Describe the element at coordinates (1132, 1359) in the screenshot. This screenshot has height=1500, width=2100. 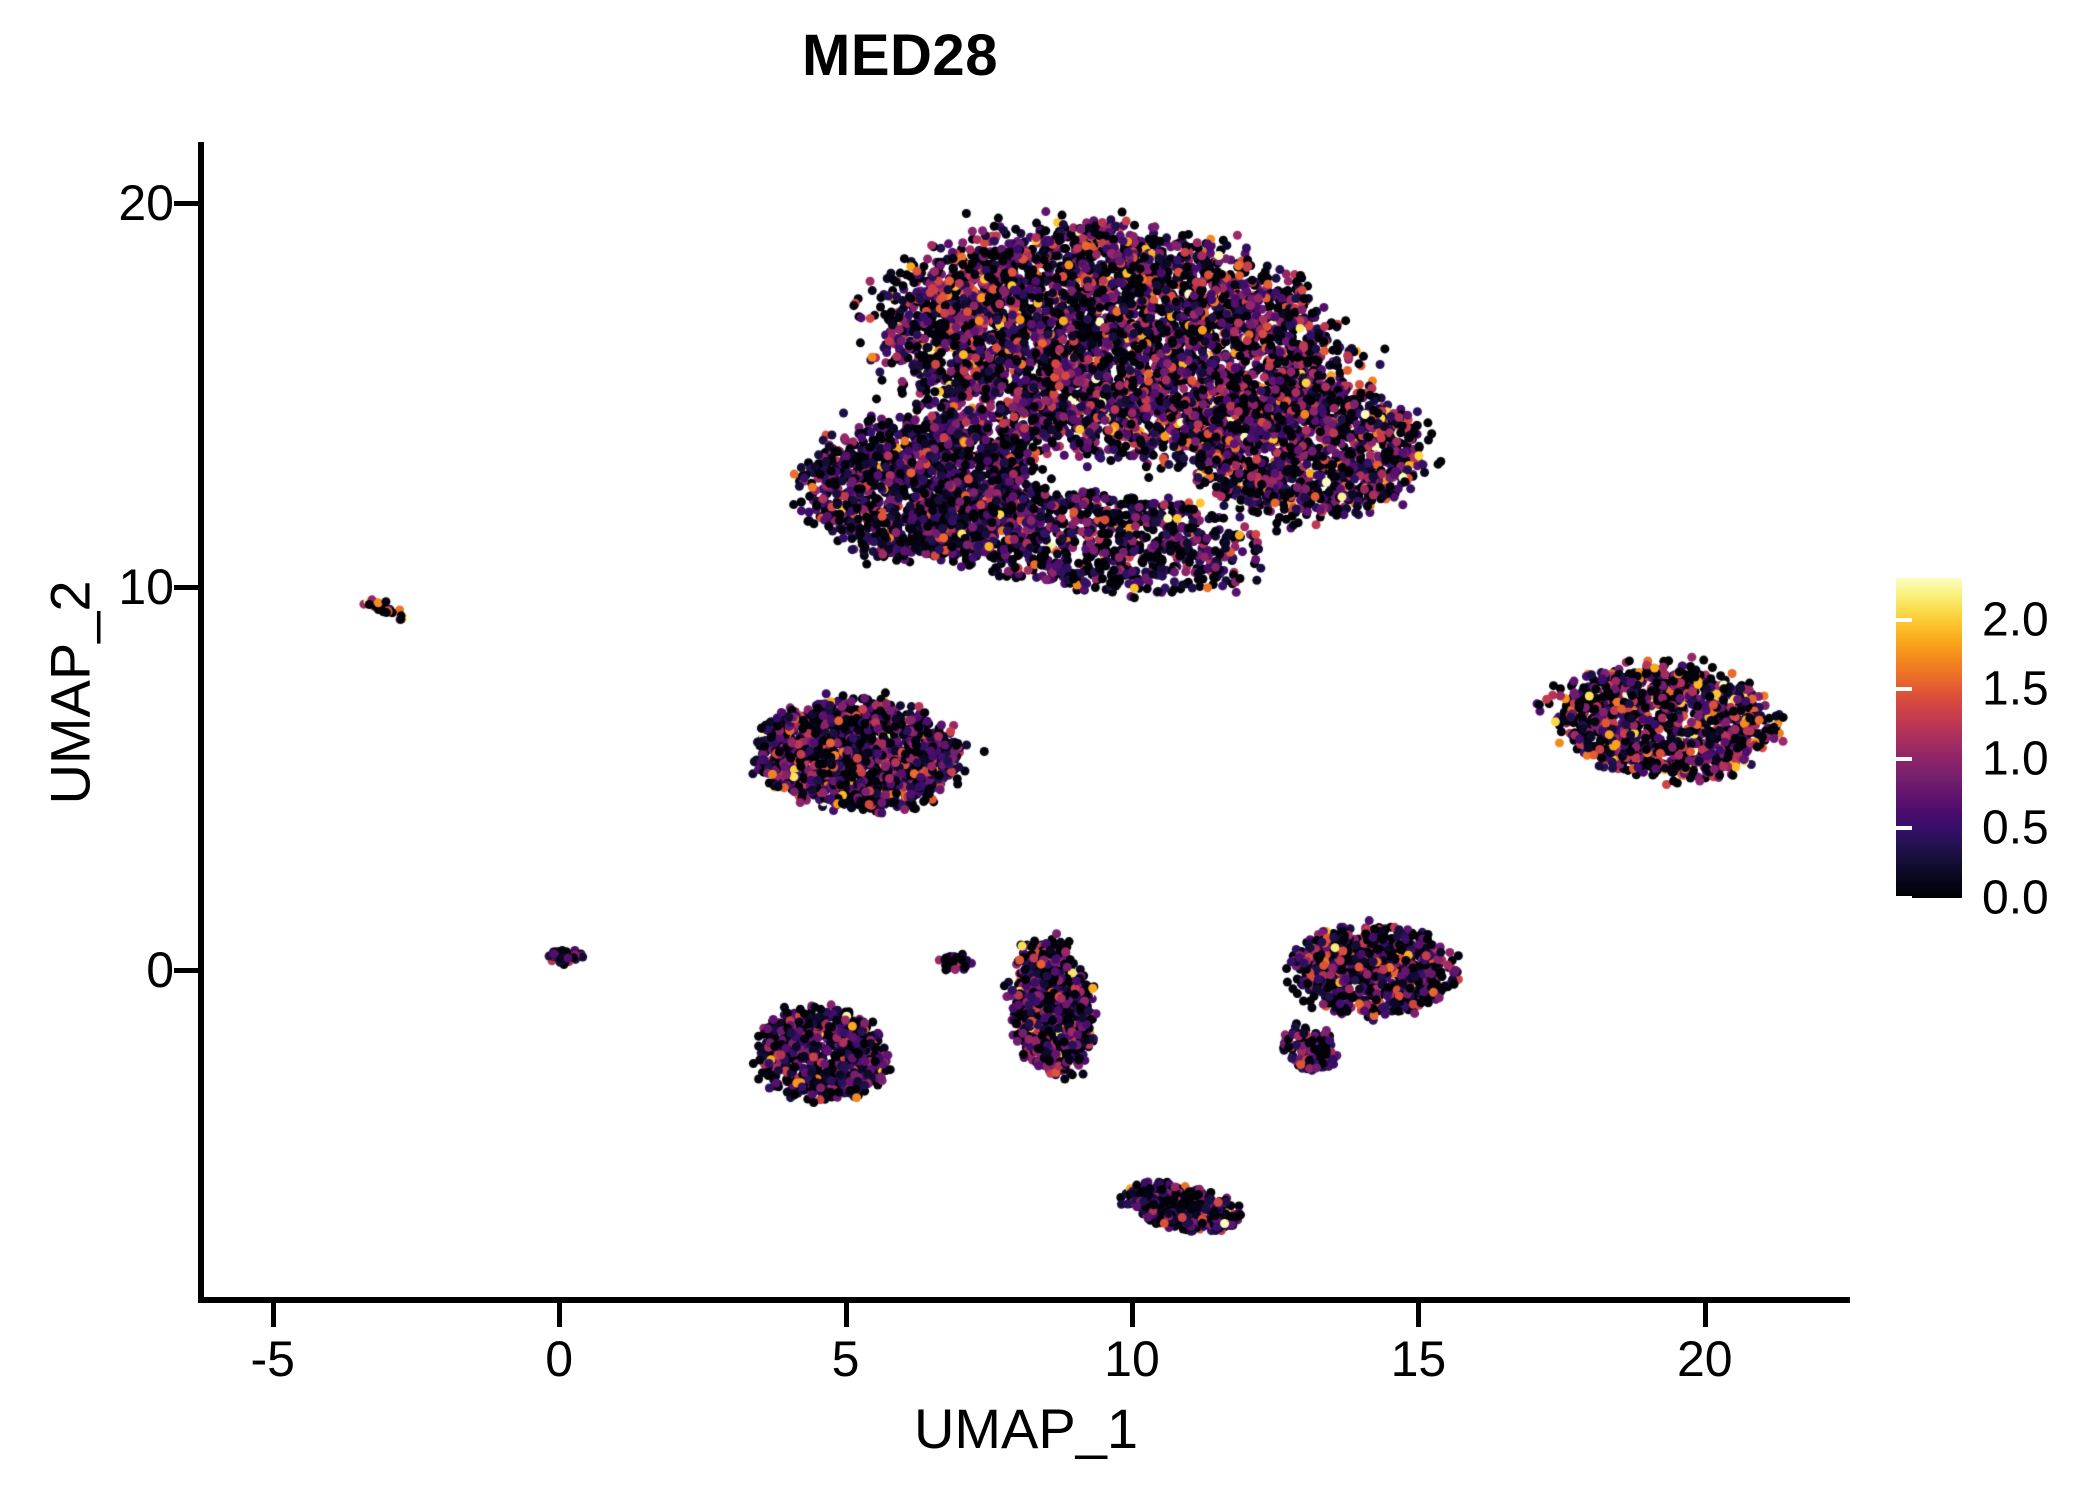
I see `x-tick-label: 10` at that location.